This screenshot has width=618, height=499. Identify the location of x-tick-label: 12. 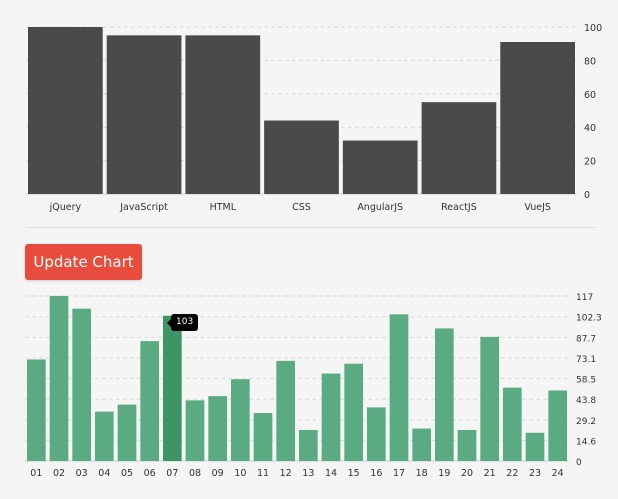
(286, 473).